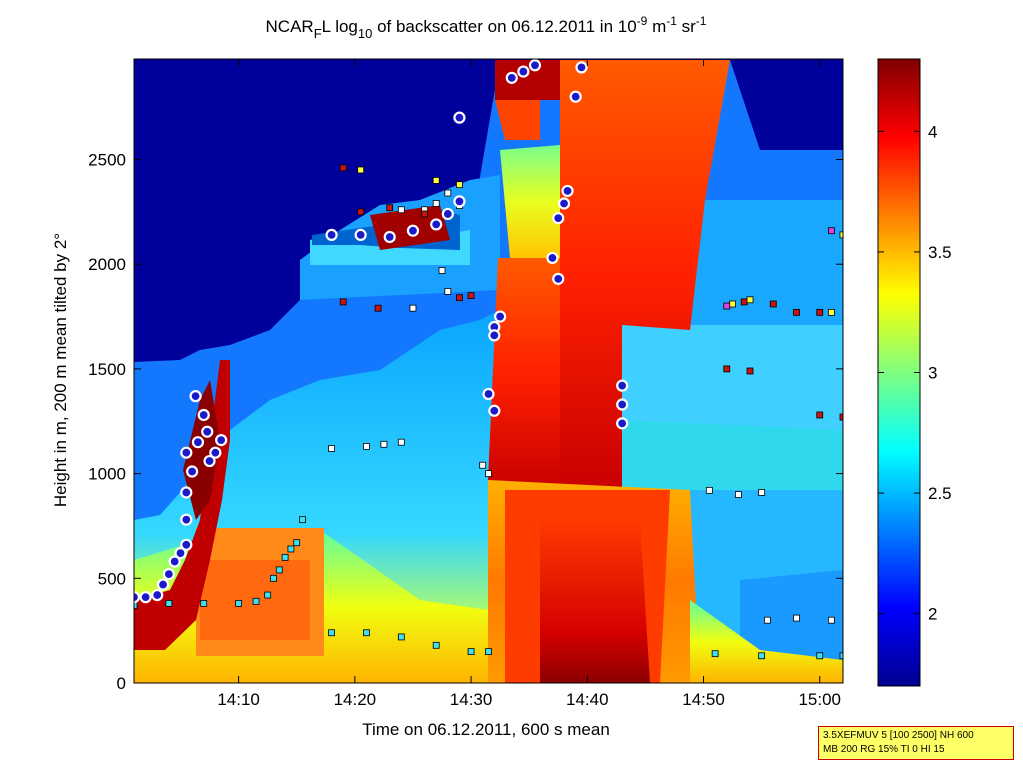 This screenshot has width=1023, height=767. I want to click on title-sub-f: F, so click(318, 33).